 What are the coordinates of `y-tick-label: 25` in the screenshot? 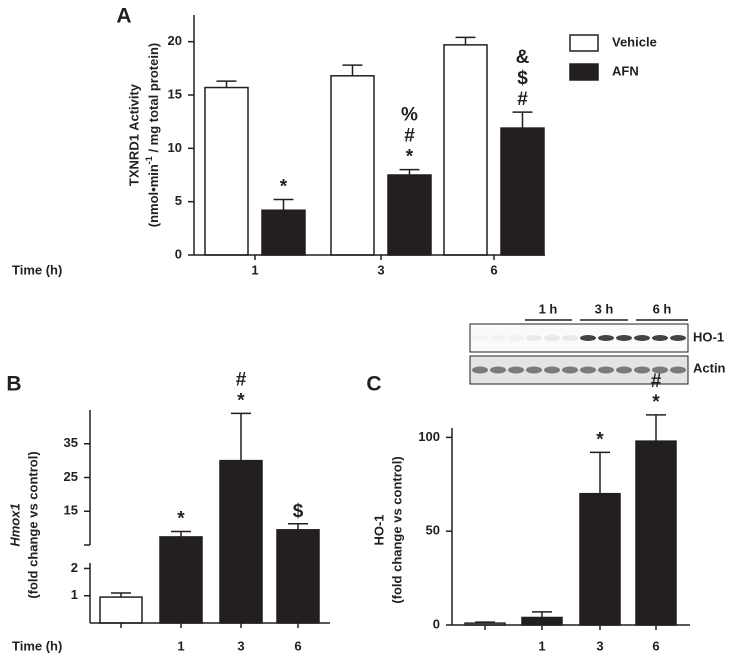 It's located at (71, 476).